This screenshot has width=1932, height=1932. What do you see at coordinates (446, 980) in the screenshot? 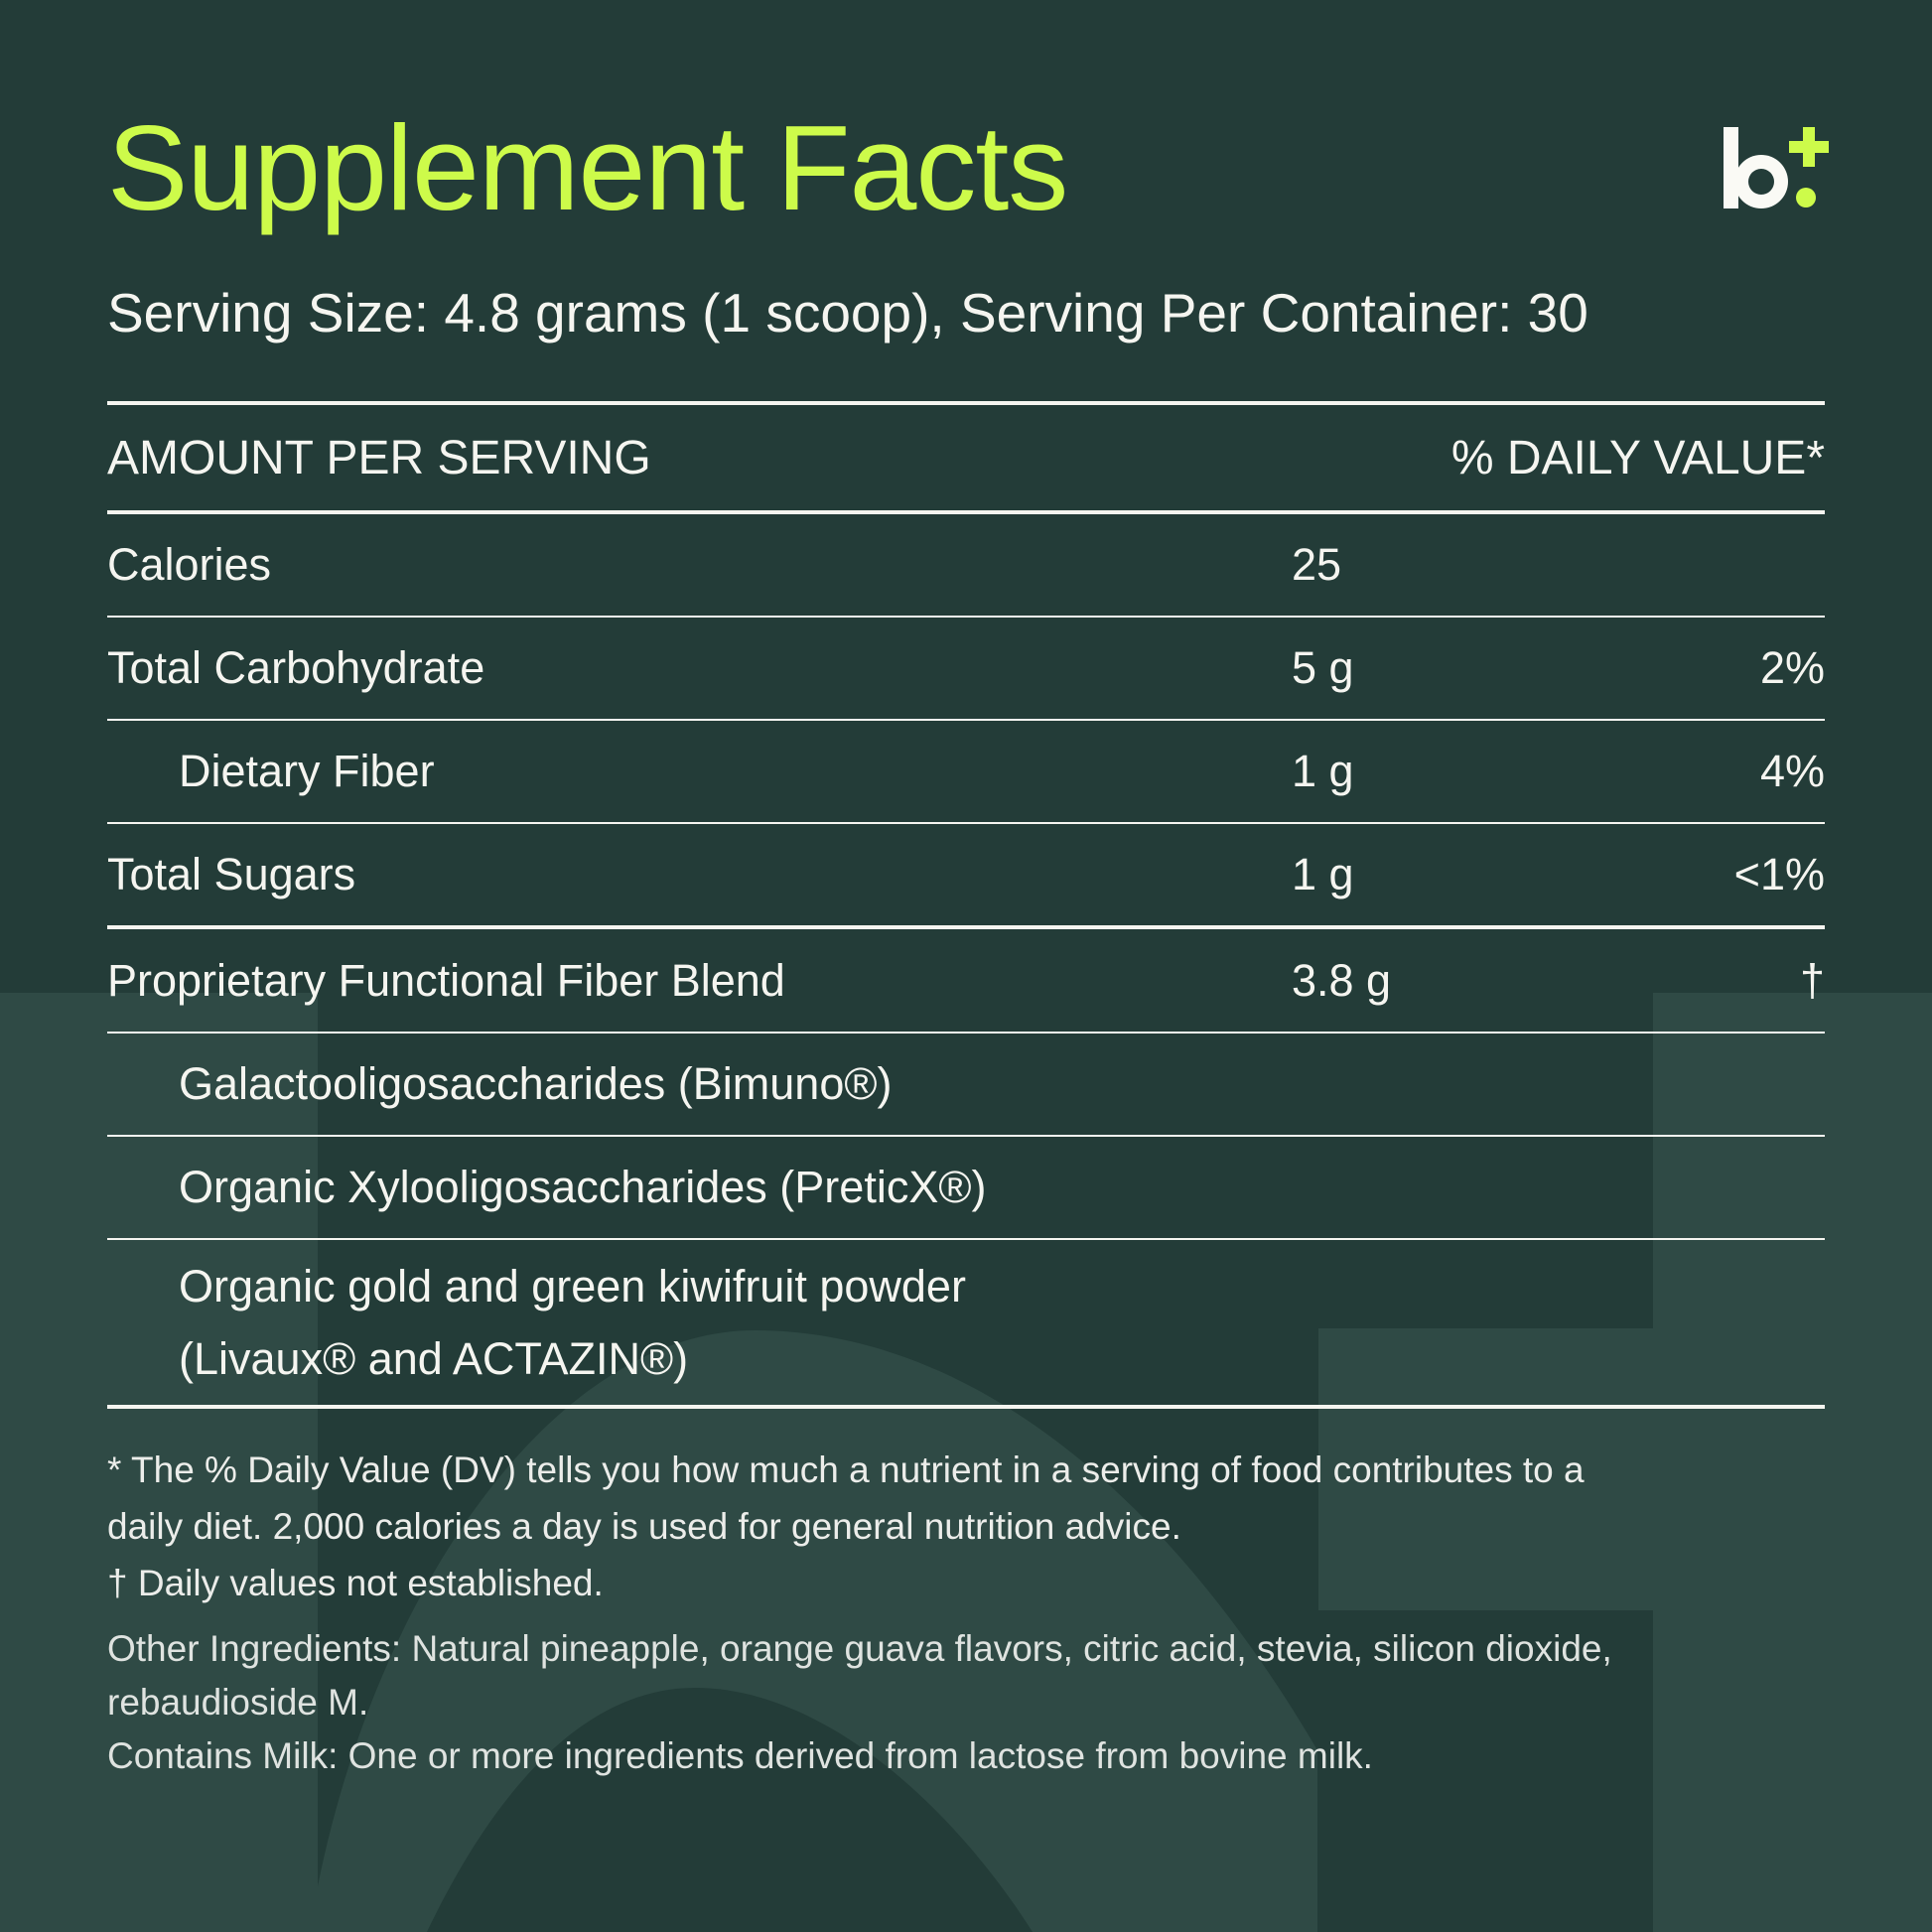
I see `nutrient-name: Proprietary Functional Fiber Blend` at bounding box center [446, 980].